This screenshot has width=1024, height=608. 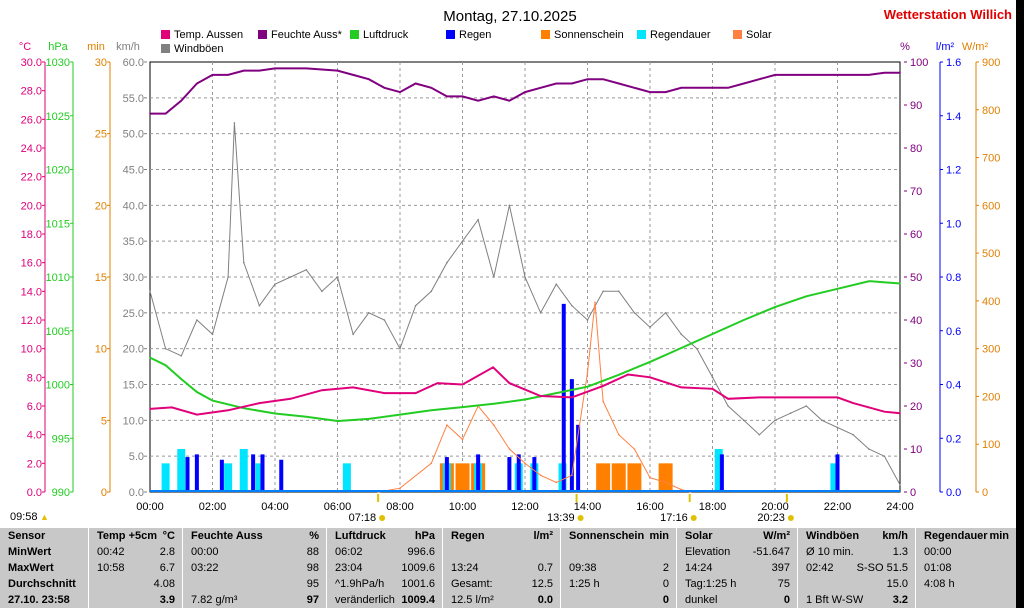 What do you see at coordinates (999, 536) in the screenshot?
I see `stats-value: min` at bounding box center [999, 536].